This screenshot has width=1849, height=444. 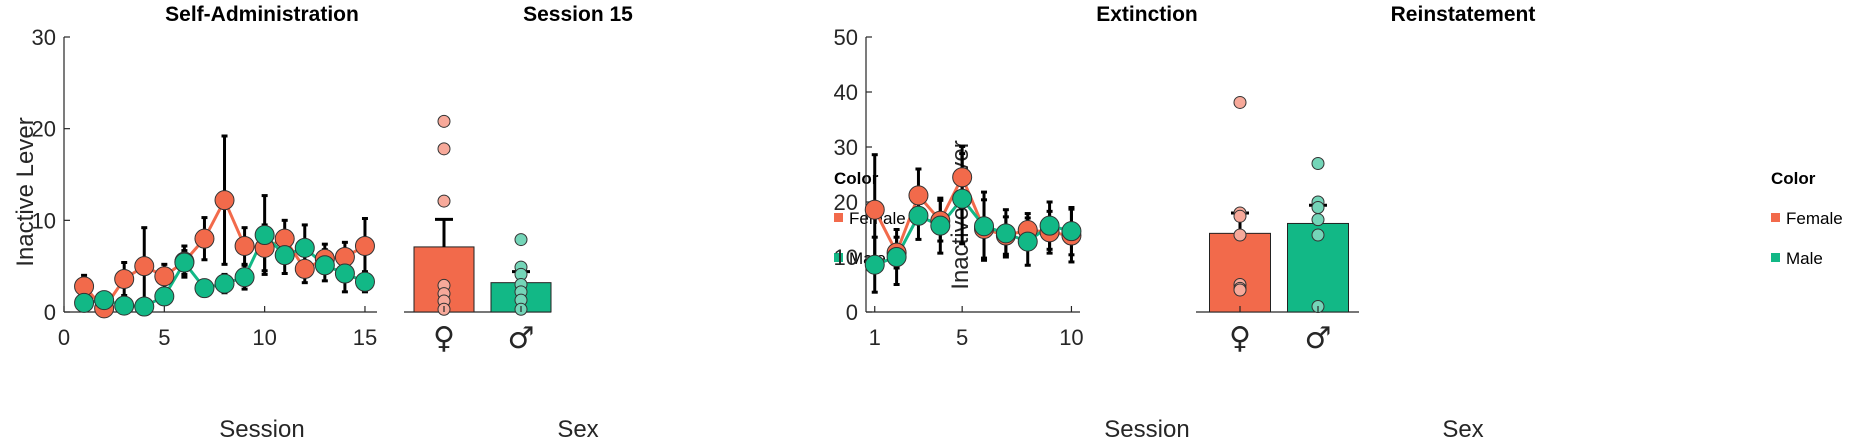 What do you see at coordinates (846, 37) in the screenshot?
I see `y-tick-label: 50` at bounding box center [846, 37].